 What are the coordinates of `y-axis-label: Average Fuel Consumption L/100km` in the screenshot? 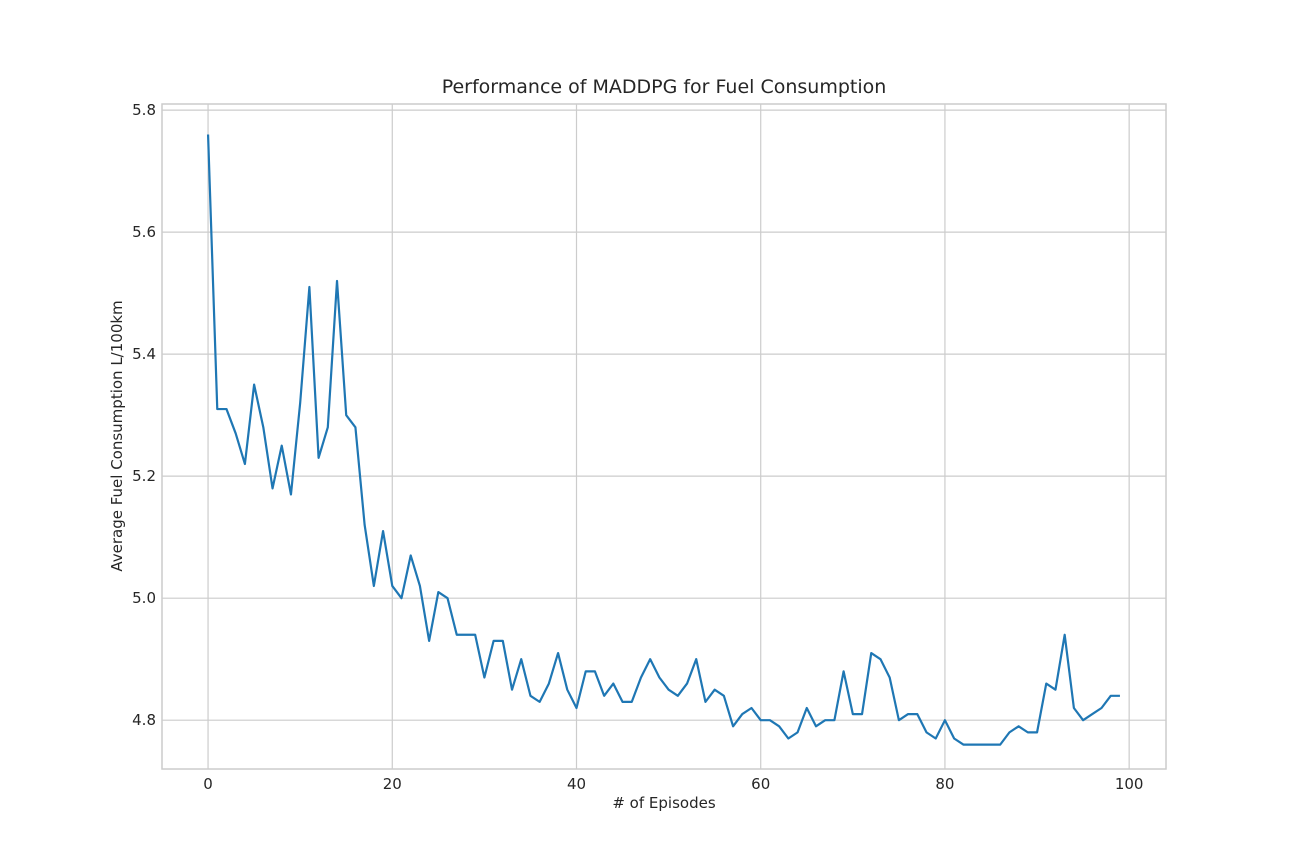 It's located at (117, 435).